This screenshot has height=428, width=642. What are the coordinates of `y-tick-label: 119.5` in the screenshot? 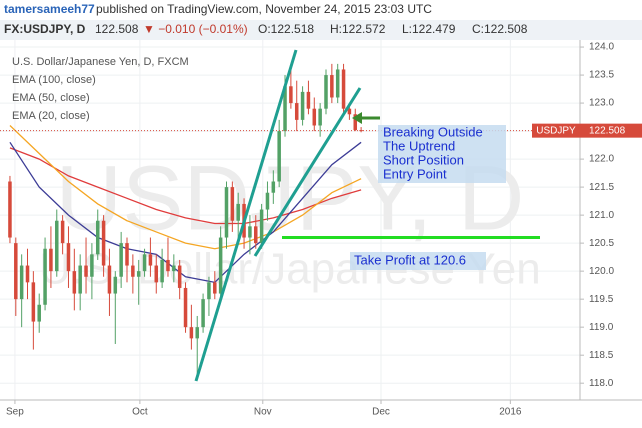 It's located at (601, 299).